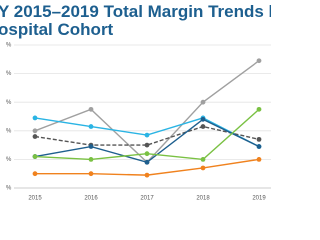 The image size is (320, 240). Describe the element at coordinates (147, 199) in the screenshot. I see `x-tick-label: 2017` at that location.